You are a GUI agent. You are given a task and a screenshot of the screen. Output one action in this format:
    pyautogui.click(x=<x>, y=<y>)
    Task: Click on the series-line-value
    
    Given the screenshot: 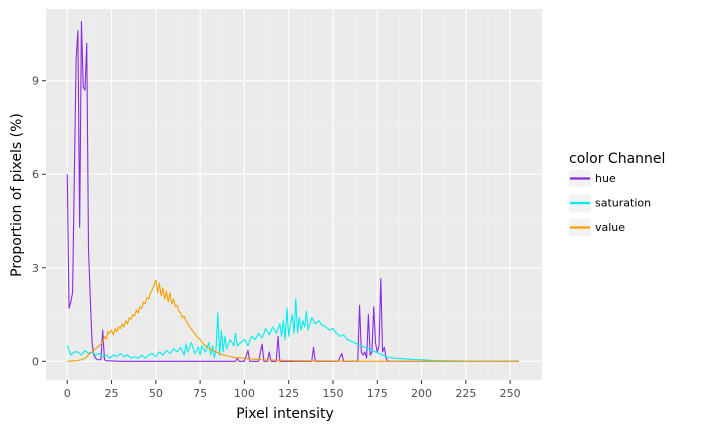 What is the action you would take?
    pyautogui.click(x=293, y=320)
    